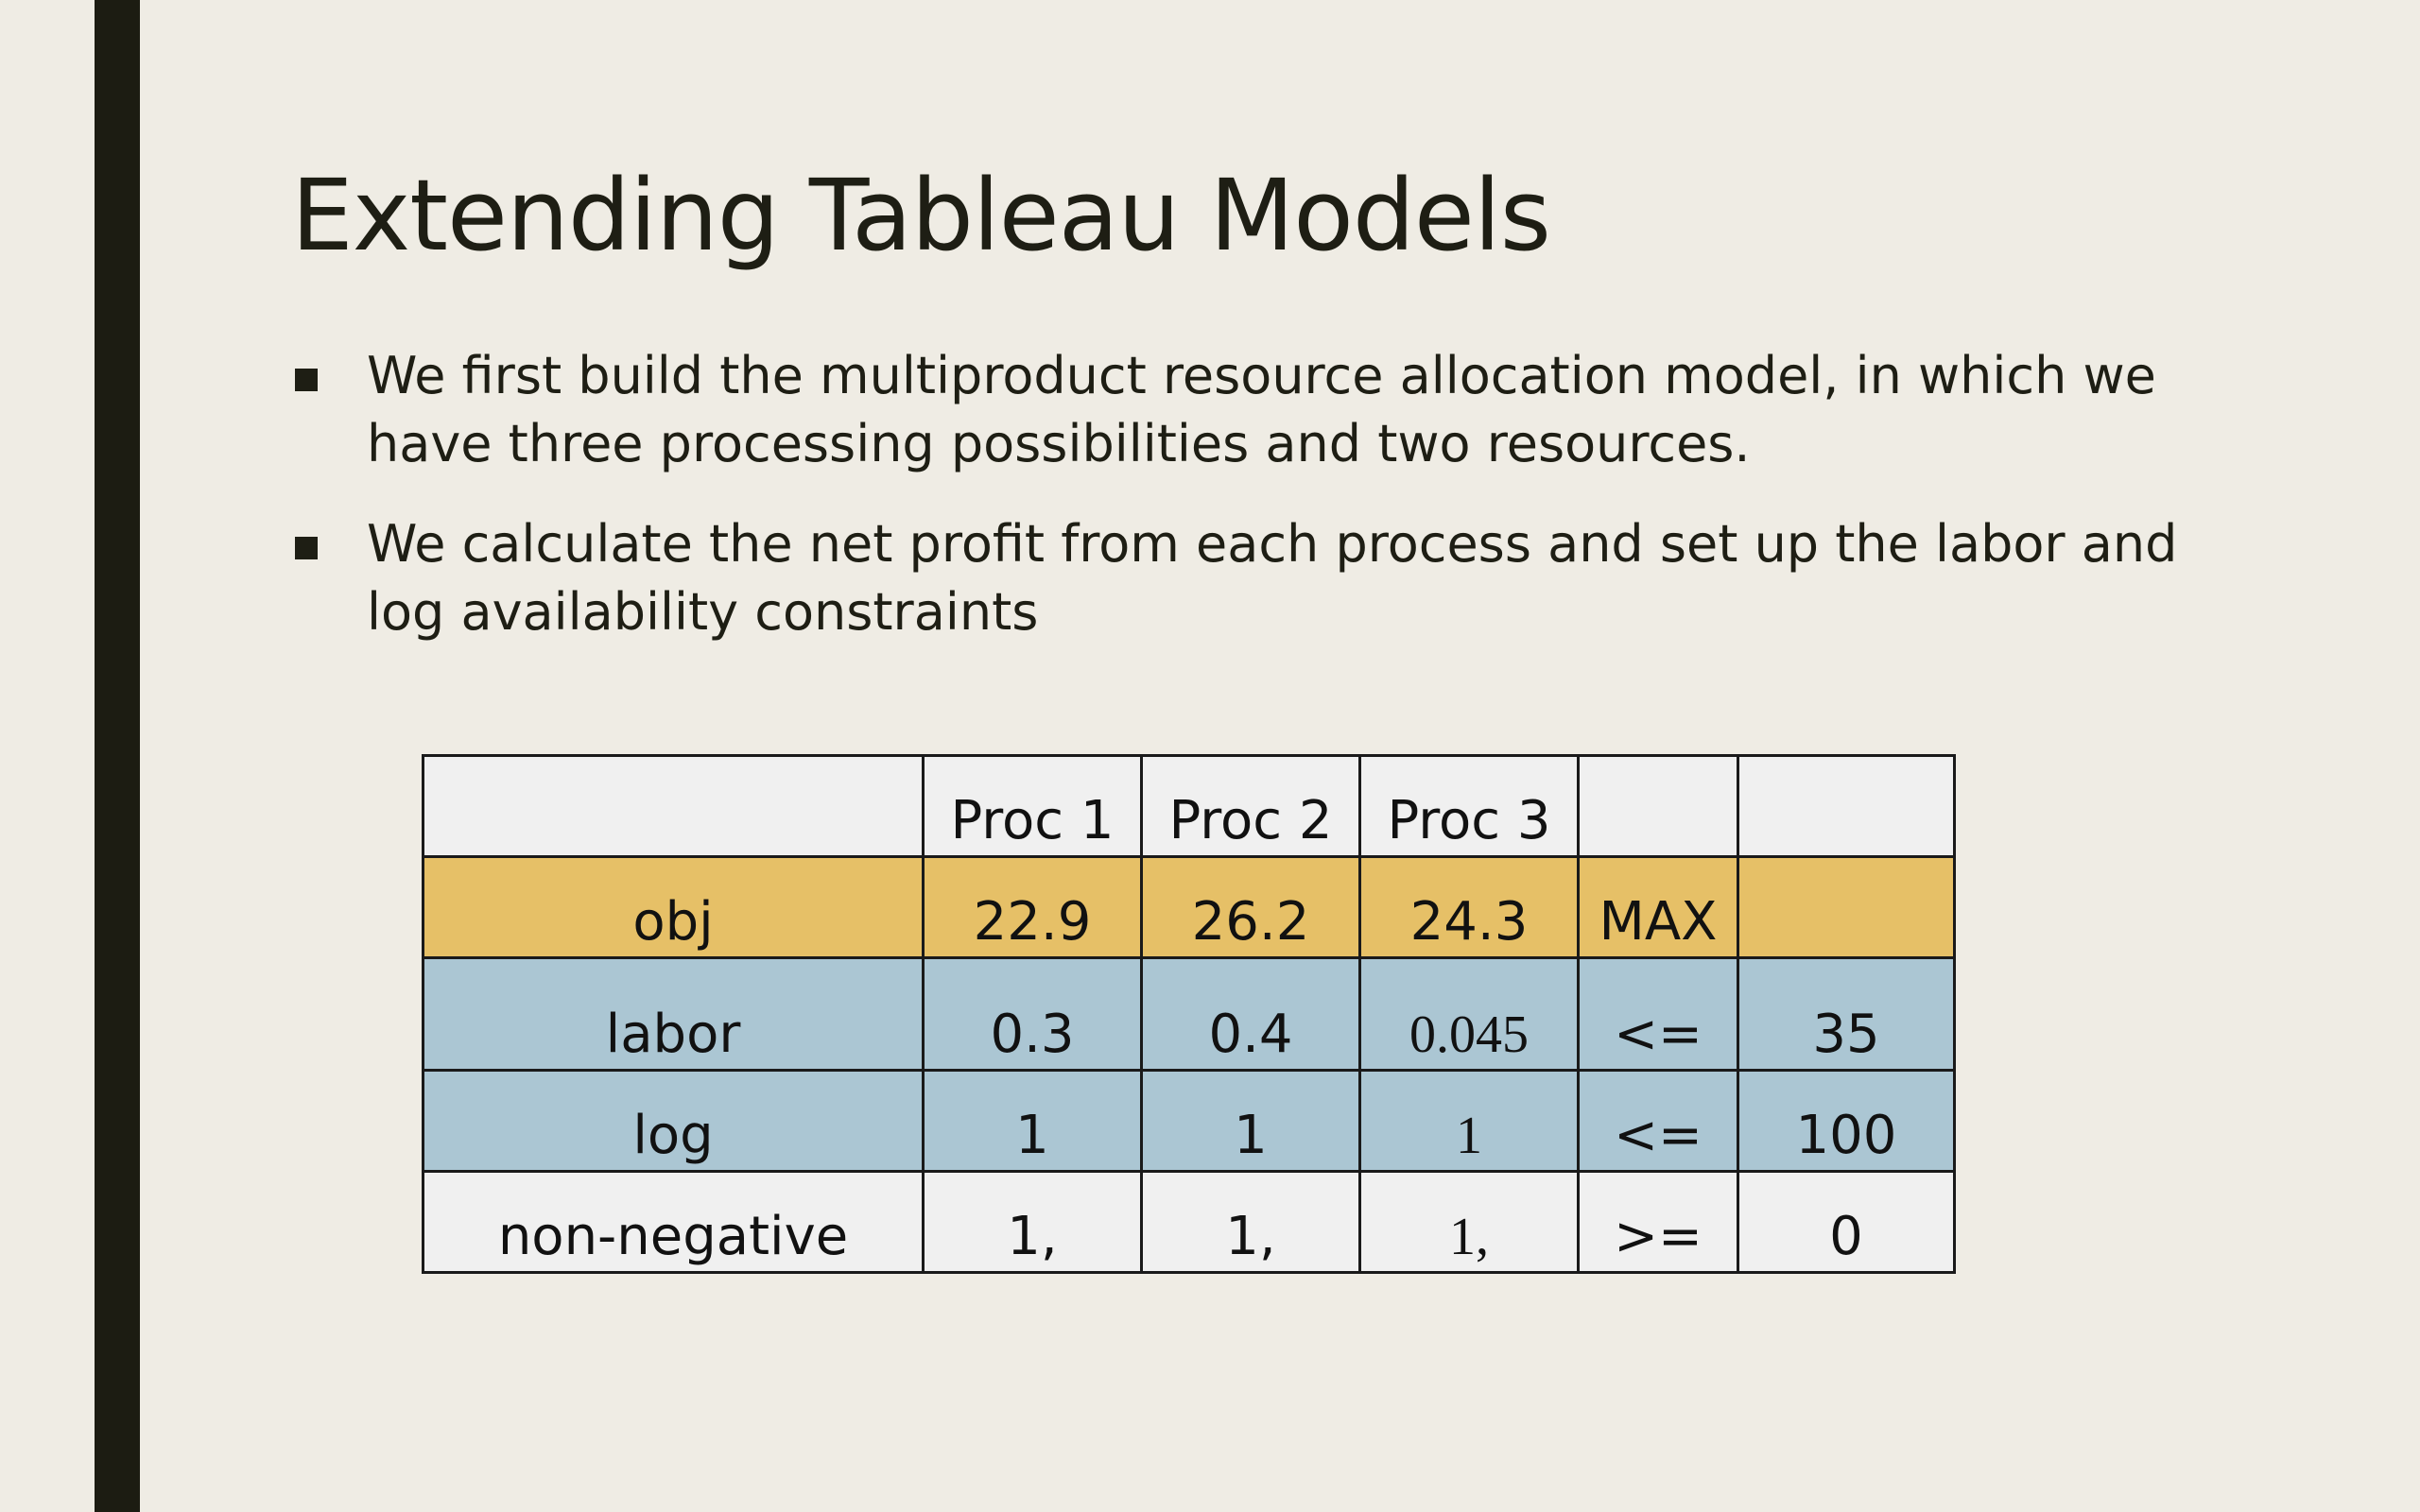 Image resolution: width=2420 pixels, height=1512 pixels. Describe the element at coordinates (921, 215) in the screenshot. I see `slide-title: Extending Tableau Models` at that location.